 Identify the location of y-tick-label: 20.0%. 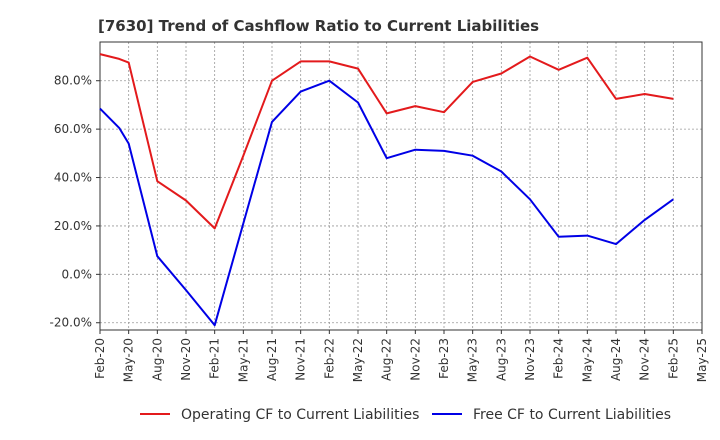
(73, 226).